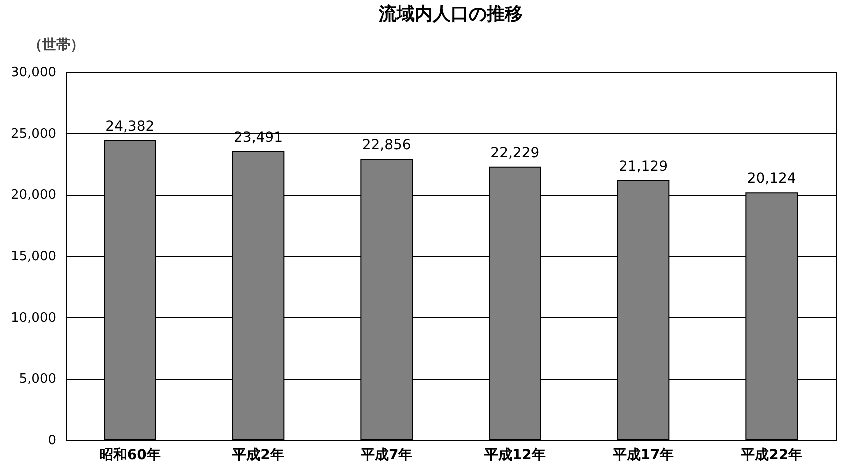  Describe the element at coordinates (387, 146) in the screenshot. I see `data-label: 22,856` at that location.